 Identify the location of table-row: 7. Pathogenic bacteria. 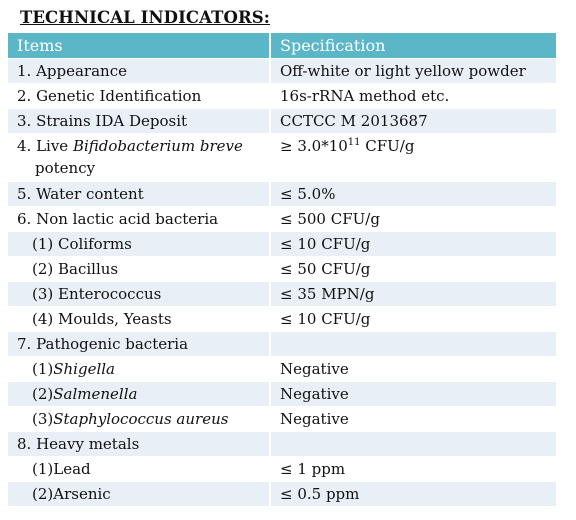
(282, 344).